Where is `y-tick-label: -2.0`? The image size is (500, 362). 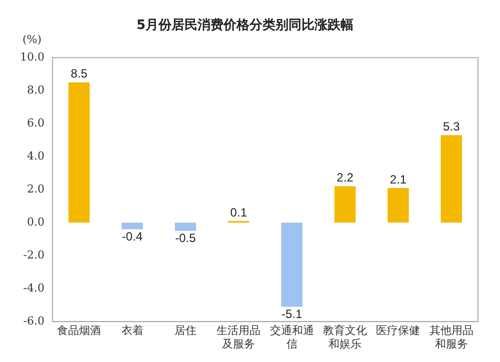 y-tick-label: -2.0 is located at coordinates (33, 255).